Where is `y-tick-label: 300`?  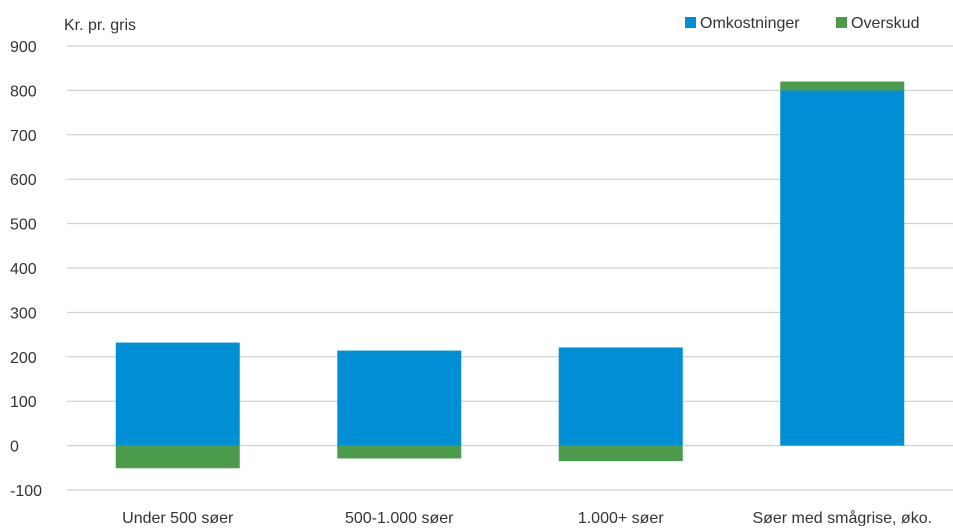
y-tick-label: 300 is located at coordinates (23, 313).